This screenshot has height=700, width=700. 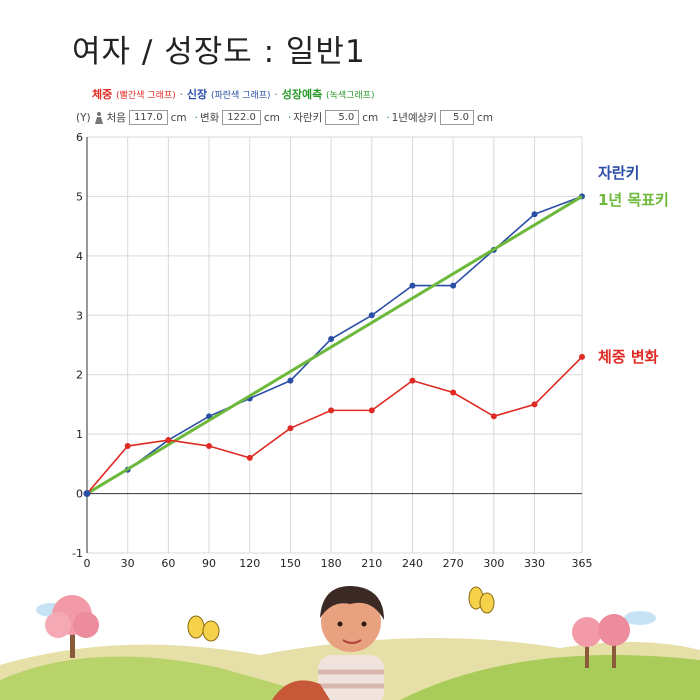 I want to click on x-tick-label: 180, so click(x=331, y=563).